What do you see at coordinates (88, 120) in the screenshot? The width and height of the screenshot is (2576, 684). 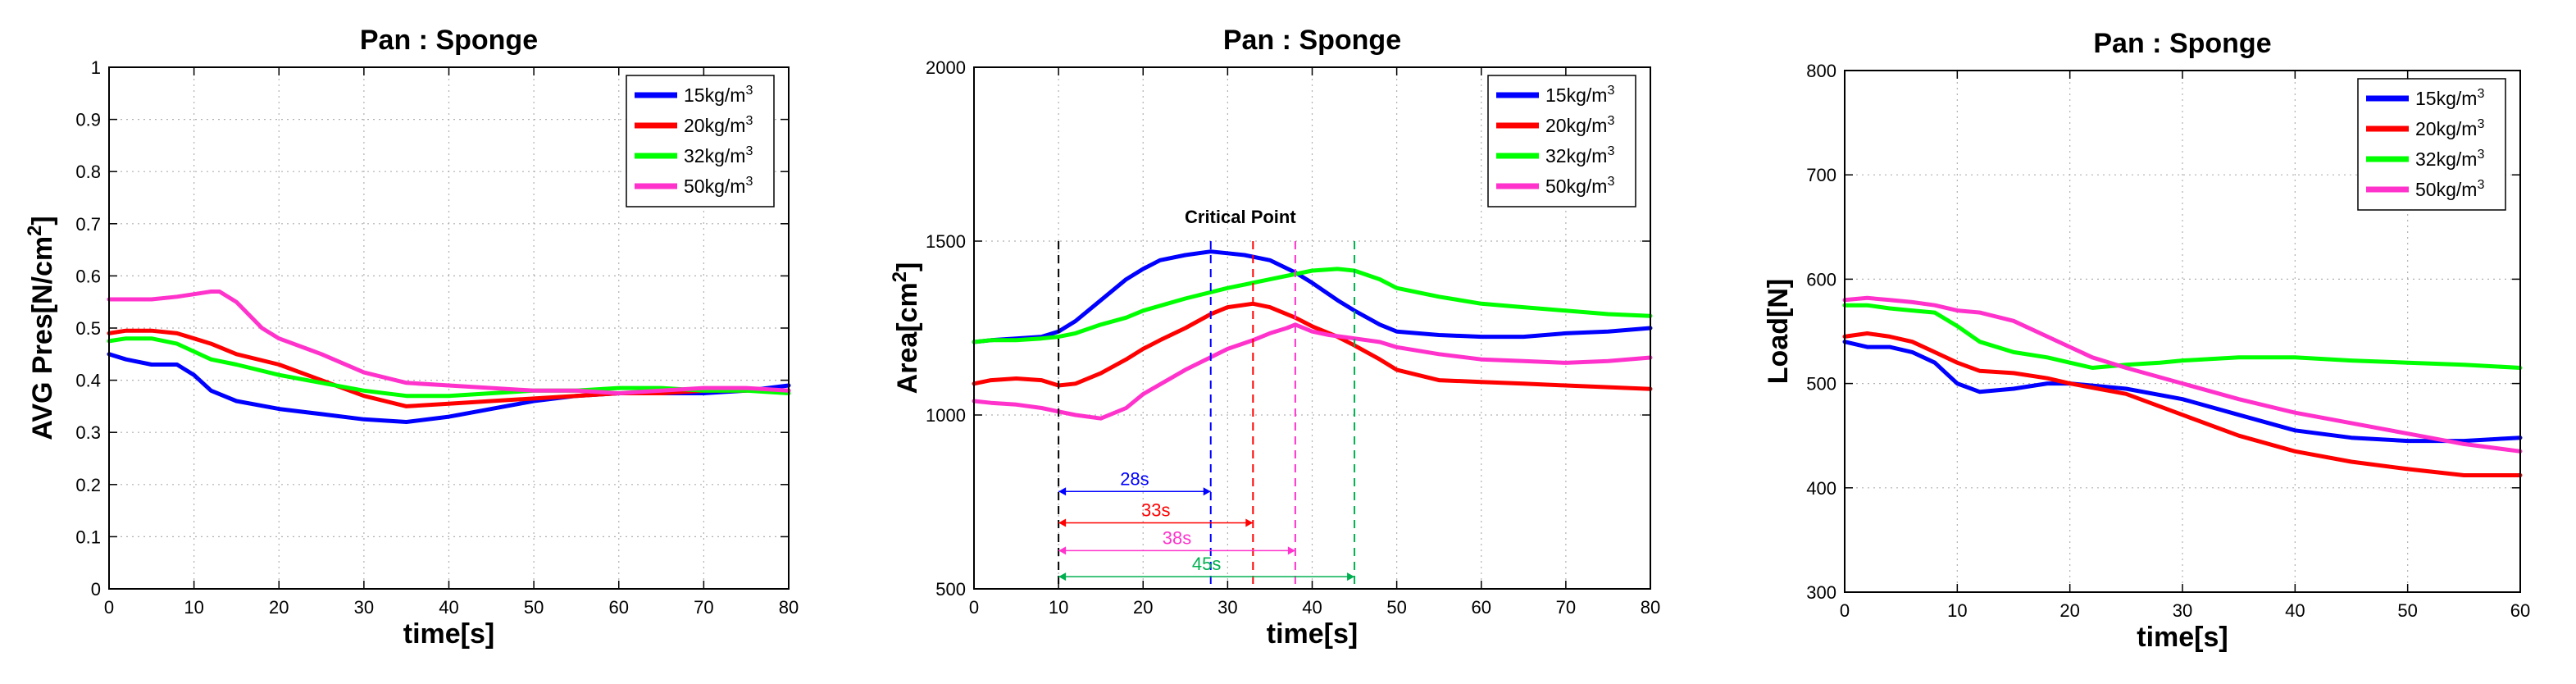 I see `y-tick-label: 0.9` at bounding box center [88, 120].